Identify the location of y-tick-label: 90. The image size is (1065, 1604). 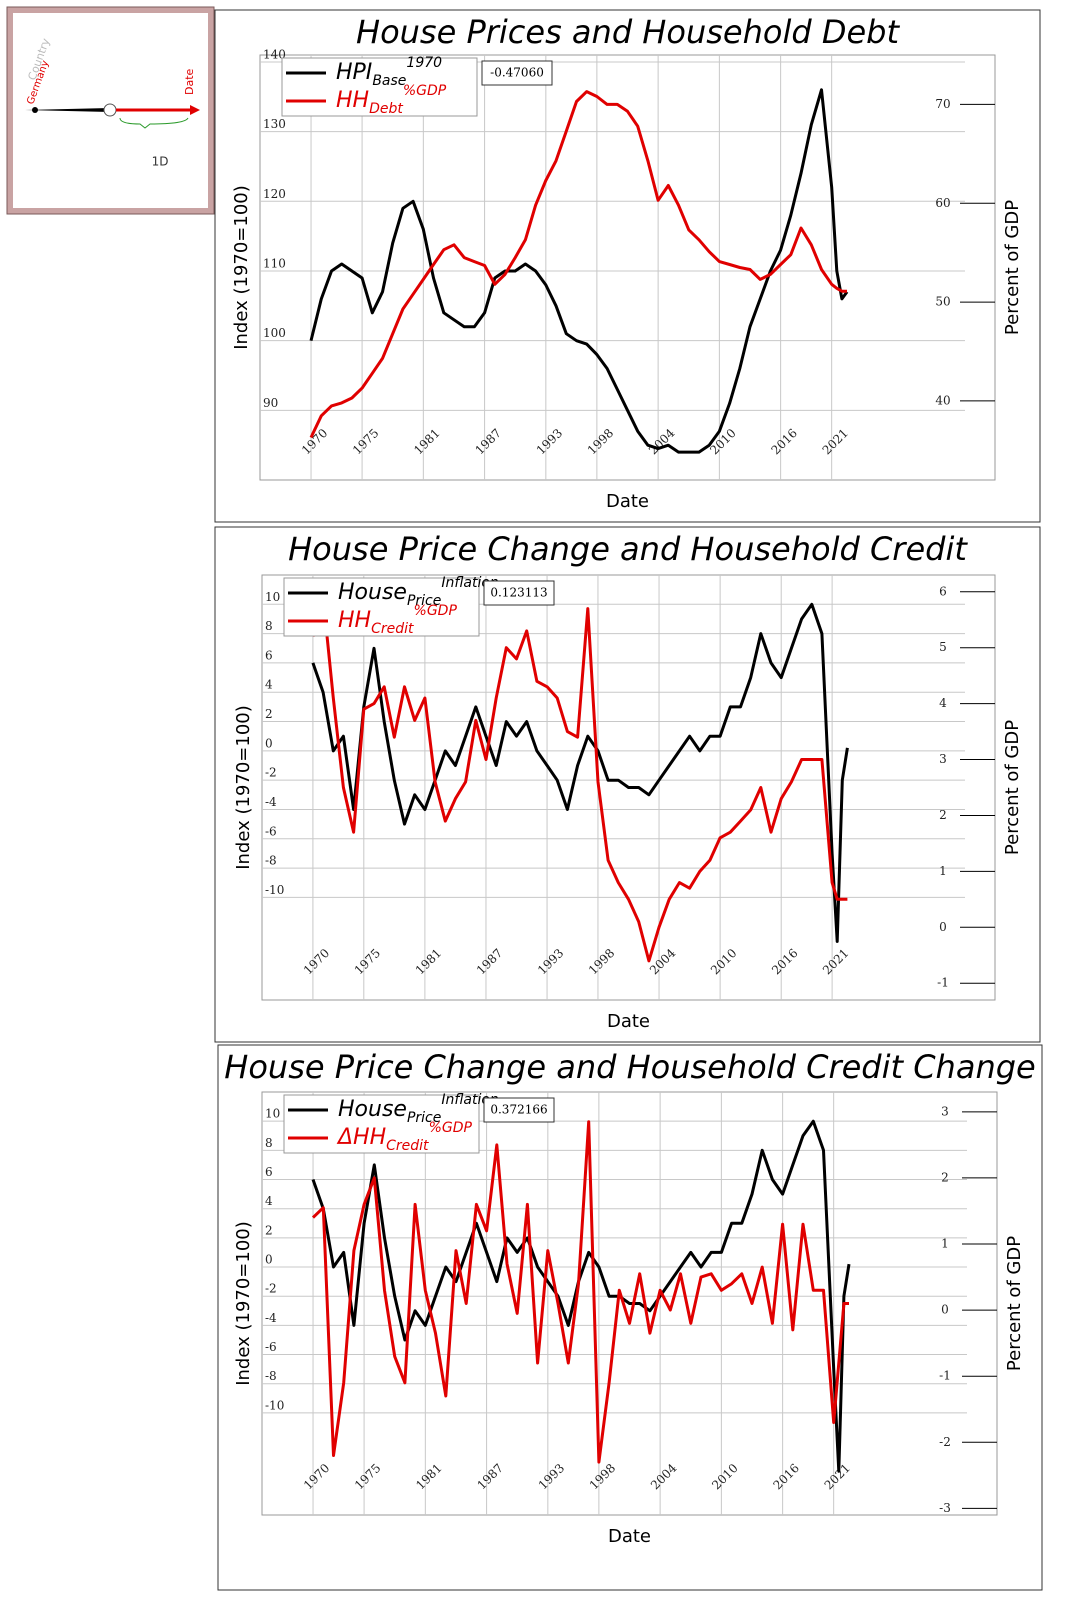
(270, 403).